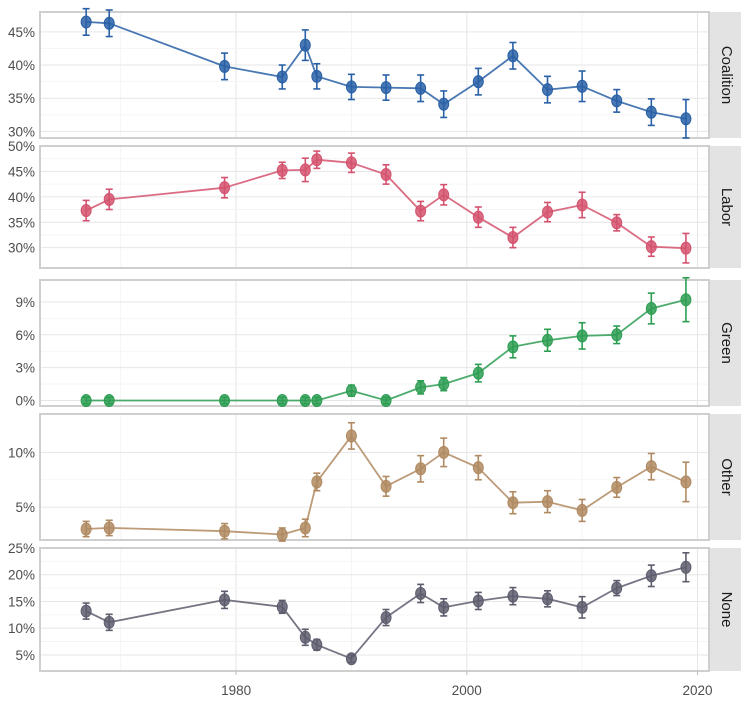 This screenshot has width=749, height=710. I want to click on x-axis: 1980 2000 2020, so click(466, 684).